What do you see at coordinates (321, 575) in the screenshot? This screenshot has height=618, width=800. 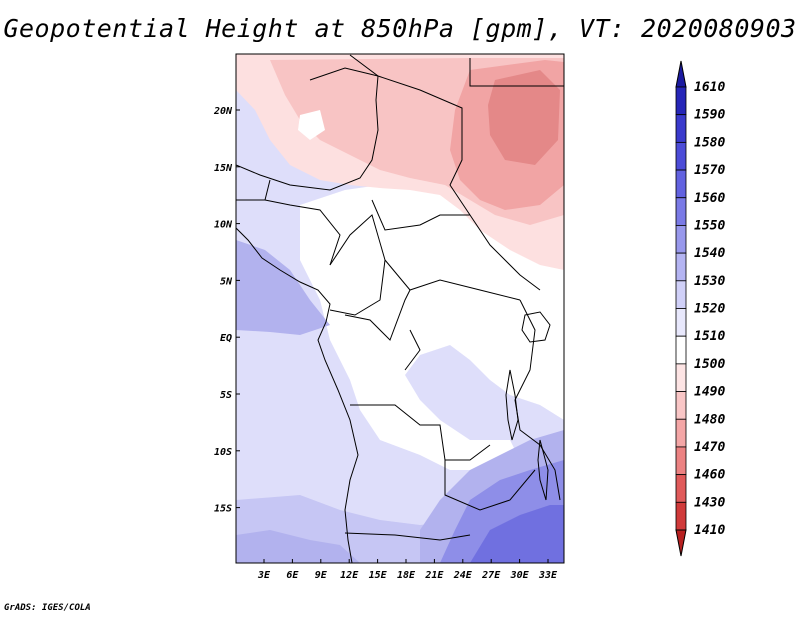 I see `lon-tick-label: 9E` at bounding box center [321, 575].